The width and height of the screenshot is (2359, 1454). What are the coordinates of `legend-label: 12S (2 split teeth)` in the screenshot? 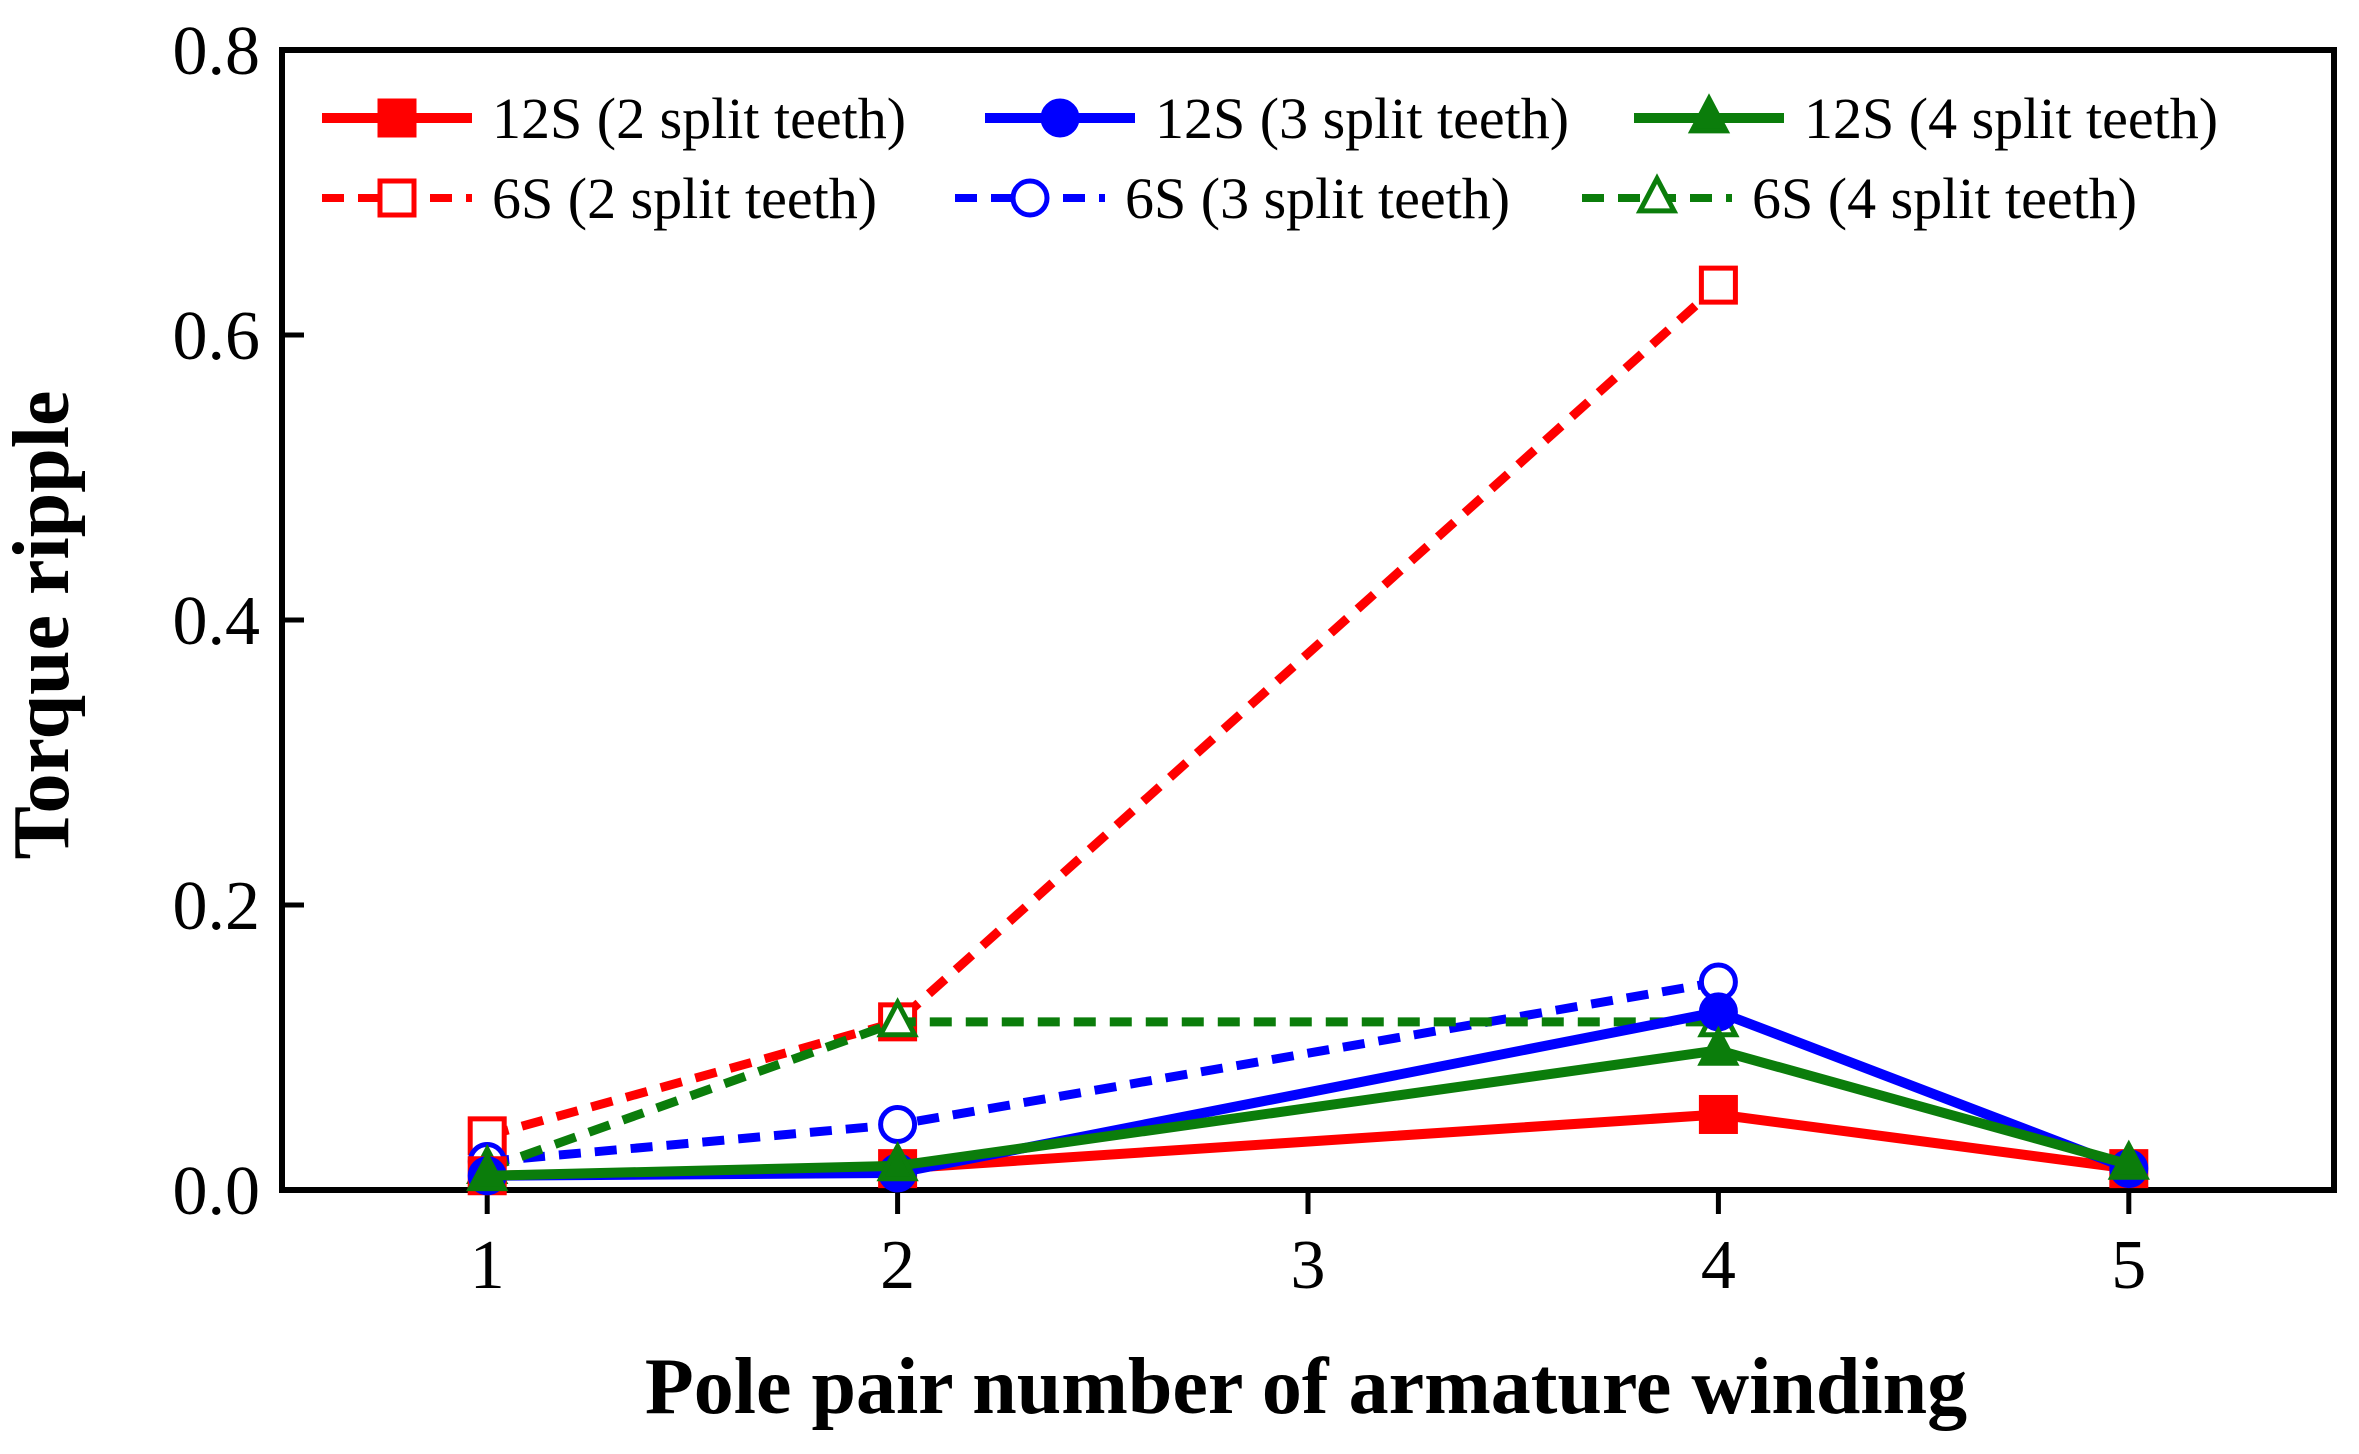 It's located at (699, 118).